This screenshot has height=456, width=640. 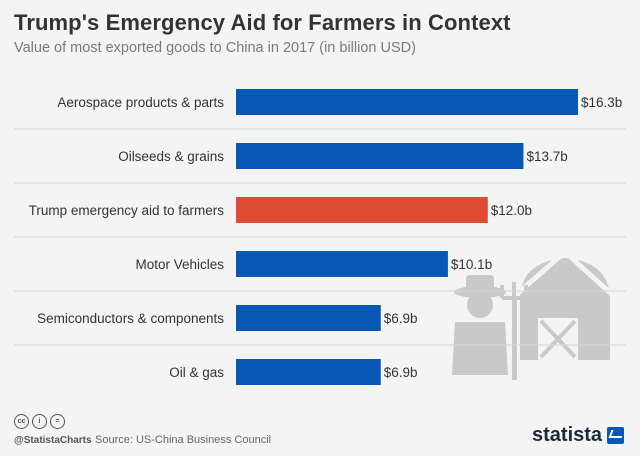 What do you see at coordinates (471, 264) in the screenshot?
I see `value-label: $10.1b` at bounding box center [471, 264].